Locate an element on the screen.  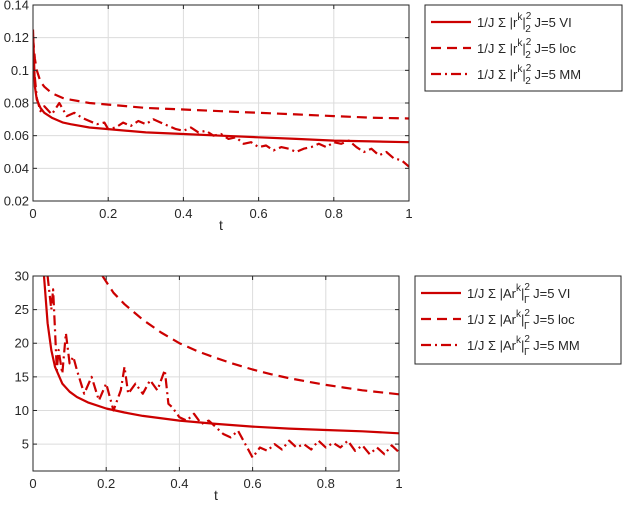
y-tick-label: 10 is located at coordinates (22, 410).